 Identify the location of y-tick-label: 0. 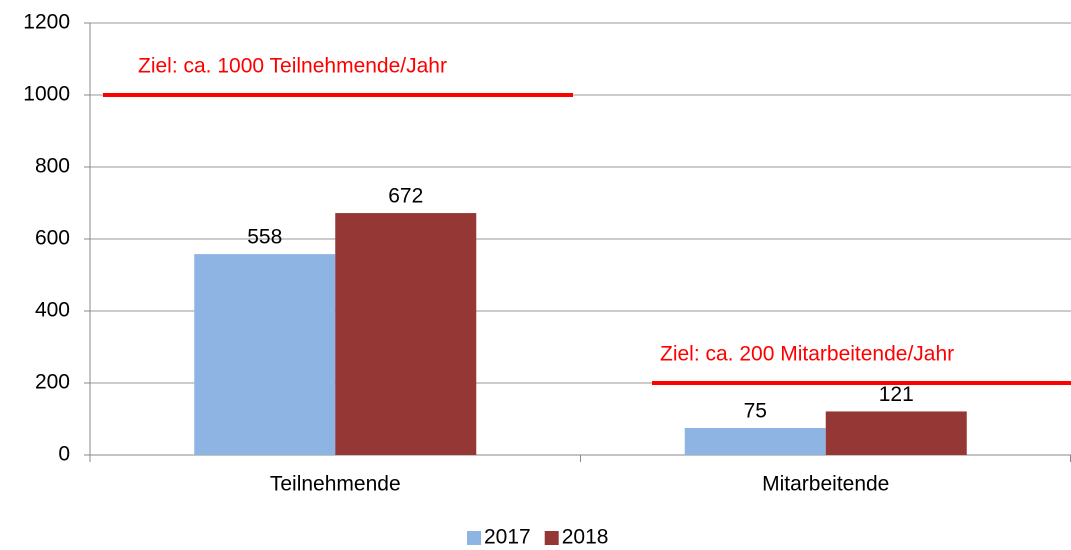
(64, 454).